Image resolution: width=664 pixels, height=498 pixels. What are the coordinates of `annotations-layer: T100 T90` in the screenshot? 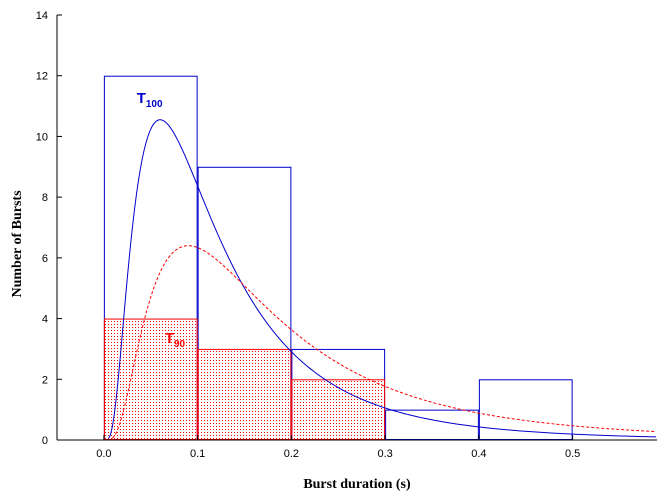 It's located at (161, 220).